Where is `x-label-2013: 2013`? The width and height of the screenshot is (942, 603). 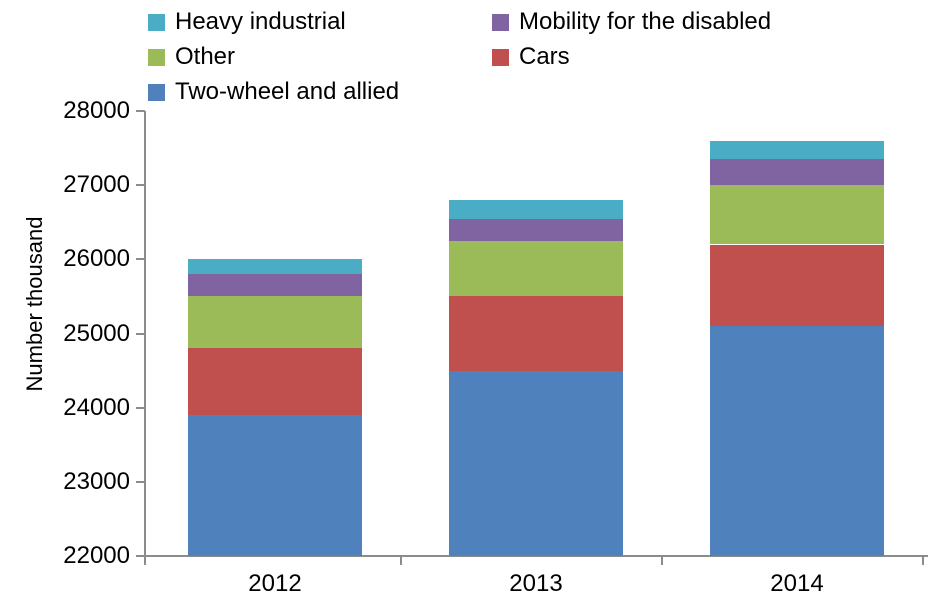 x-label-2013: 2013 is located at coordinates (536, 583).